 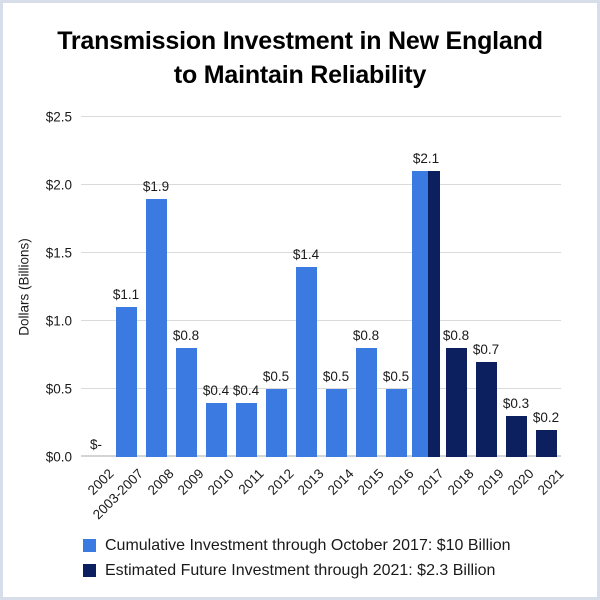 What do you see at coordinates (546, 417) in the screenshot?
I see `bar-value-label-2021: $0.2` at bounding box center [546, 417].